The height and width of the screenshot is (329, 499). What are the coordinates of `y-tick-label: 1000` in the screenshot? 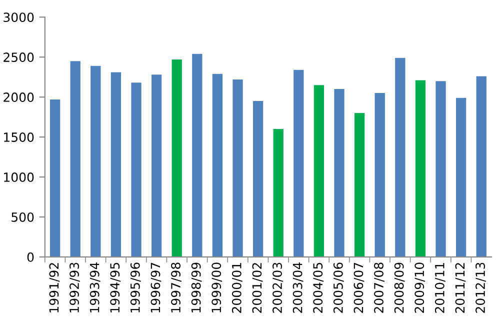 It's located at (19, 177).